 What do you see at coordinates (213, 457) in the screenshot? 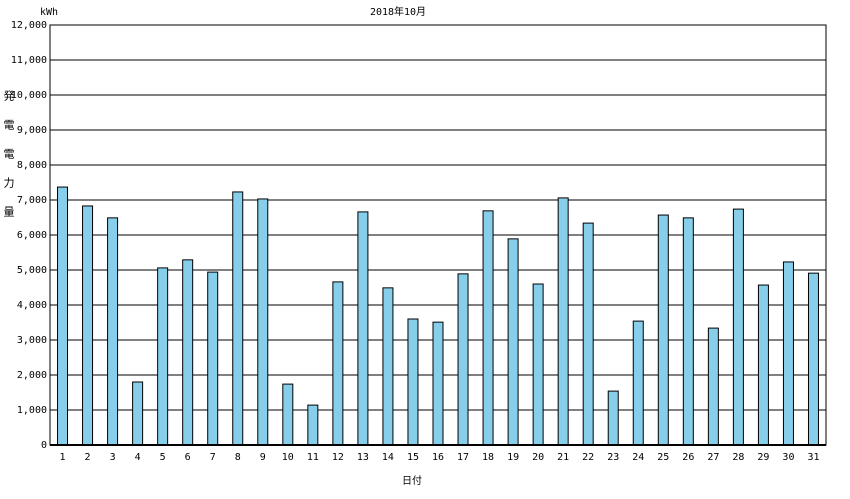
I see `x-tick-label: 7` at bounding box center [213, 457].